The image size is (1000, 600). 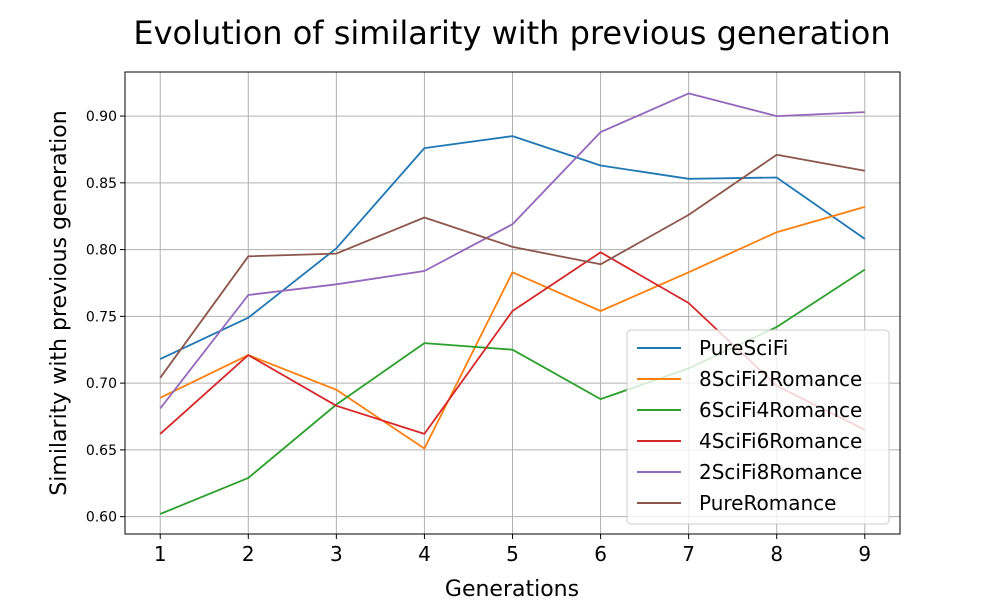 What do you see at coordinates (767, 503) in the screenshot?
I see `legend-label: PureRomance` at bounding box center [767, 503].